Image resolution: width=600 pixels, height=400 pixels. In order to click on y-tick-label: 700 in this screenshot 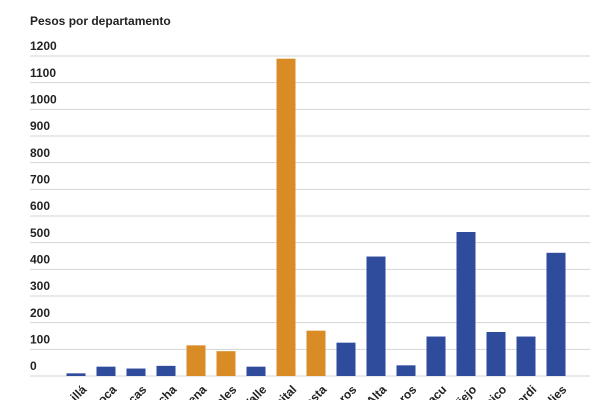, I will do `click(40, 180)`.